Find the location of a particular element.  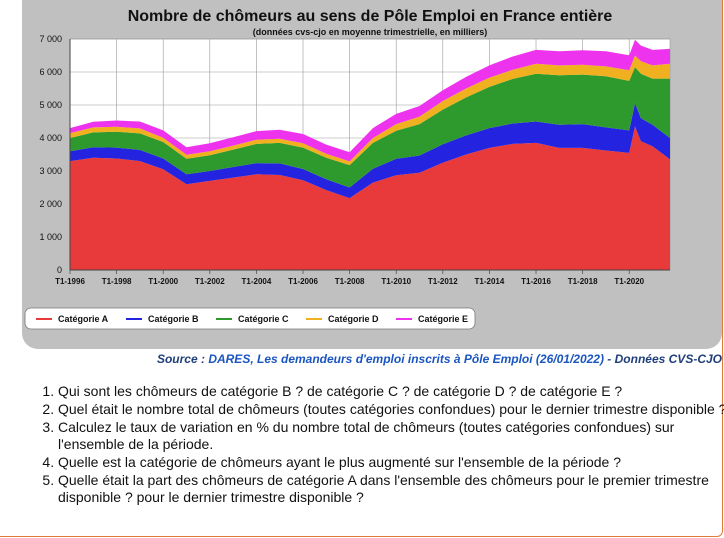

x-tick-label: T1-2016 is located at coordinates (536, 281).